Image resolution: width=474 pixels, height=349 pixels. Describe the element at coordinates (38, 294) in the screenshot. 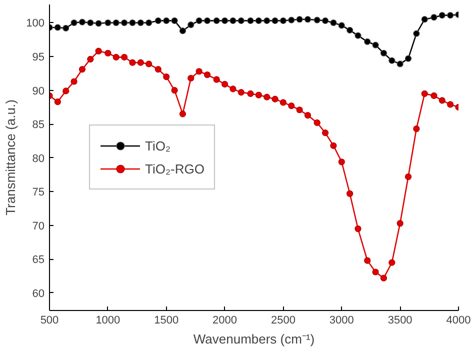

I see `y-tick-label: 60` at that location.